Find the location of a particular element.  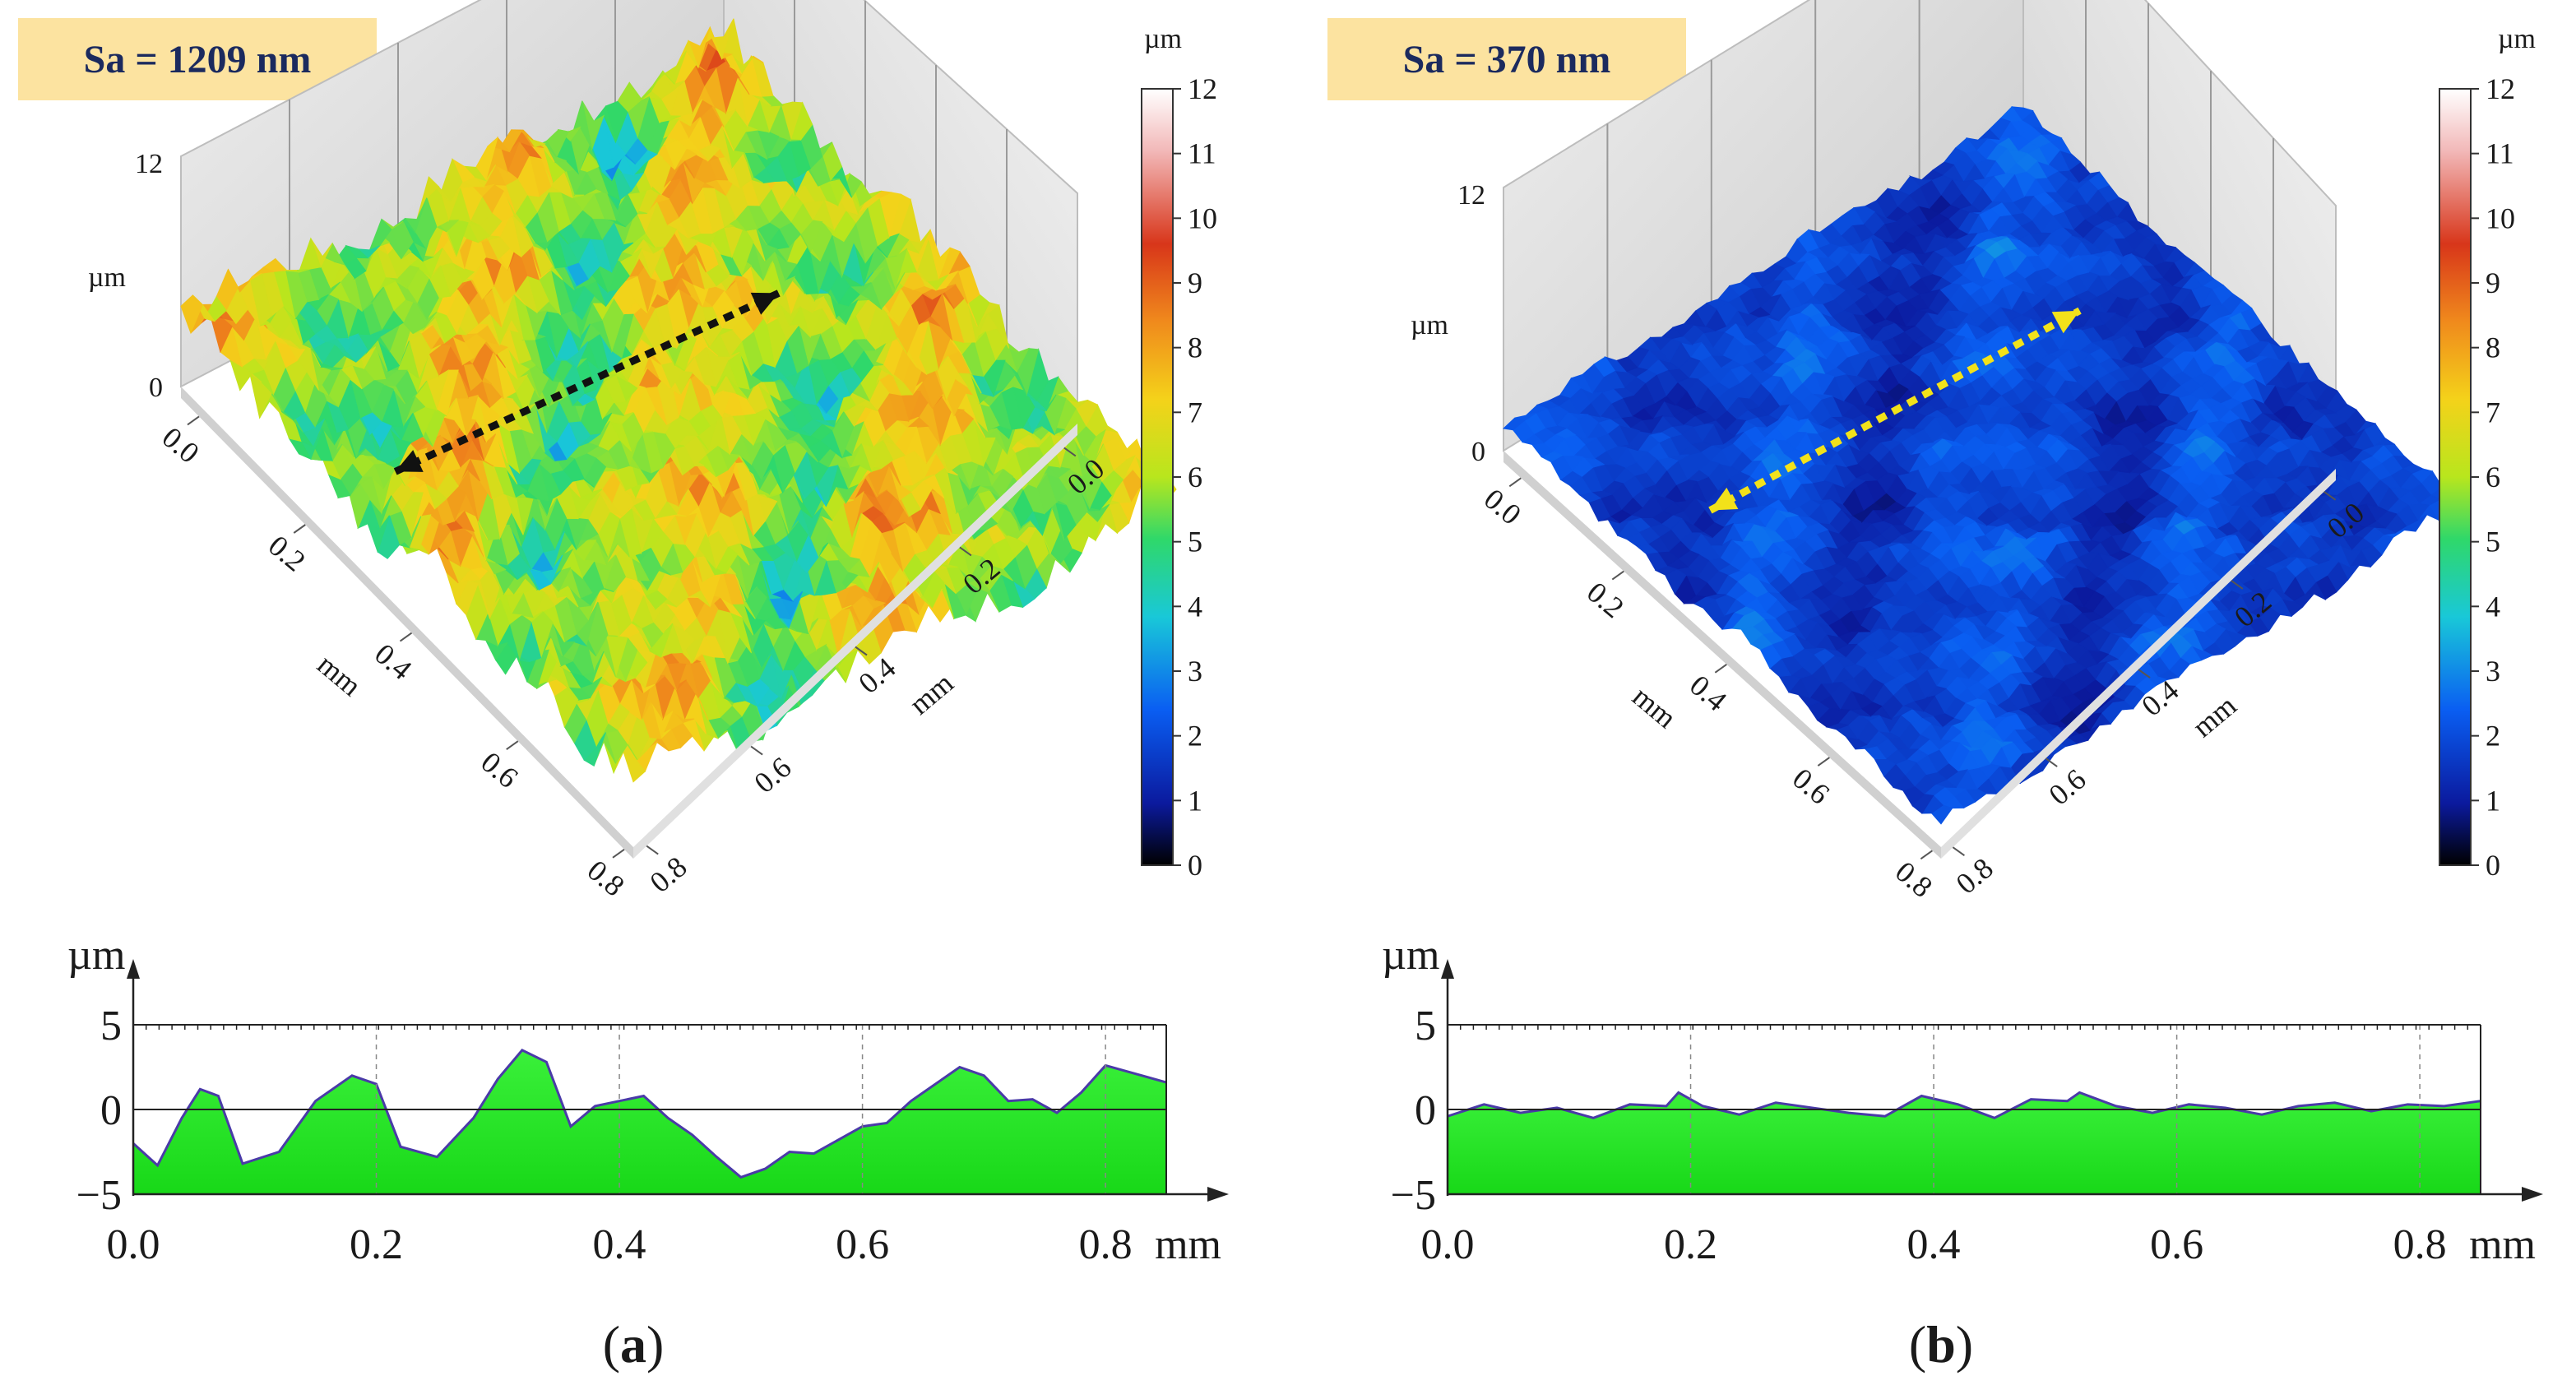

panel-label-a-letter: a is located at coordinates (633, 1344).